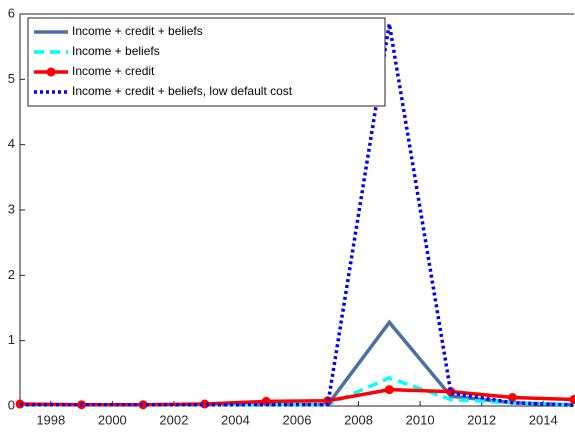  Describe the element at coordinates (11, 143) in the screenshot. I see `y-tick-label: 4` at that location.